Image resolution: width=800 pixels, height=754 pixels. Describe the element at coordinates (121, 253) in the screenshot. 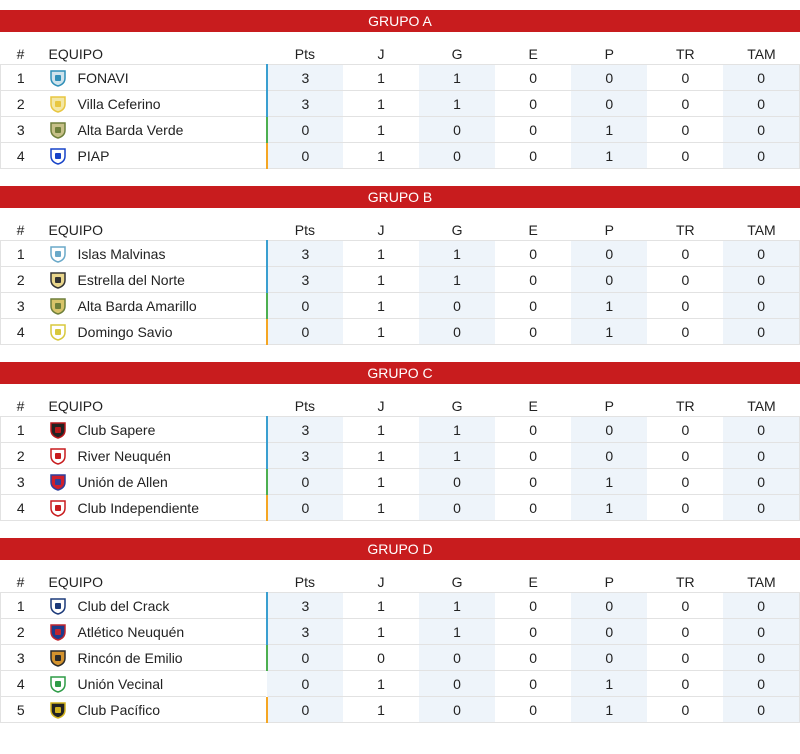

I see `team-name: Islas Malvinas` at that location.